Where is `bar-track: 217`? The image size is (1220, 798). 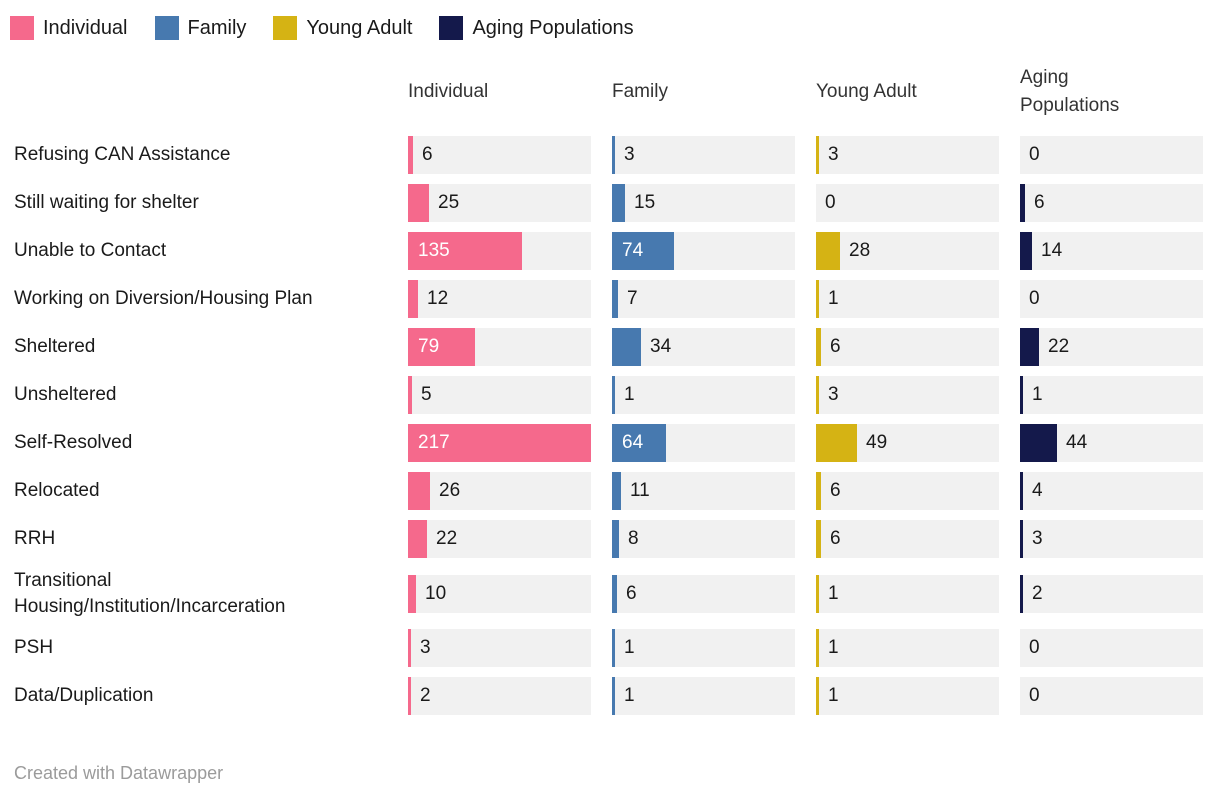
bar-track: 217 is located at coordinates (499, 443).